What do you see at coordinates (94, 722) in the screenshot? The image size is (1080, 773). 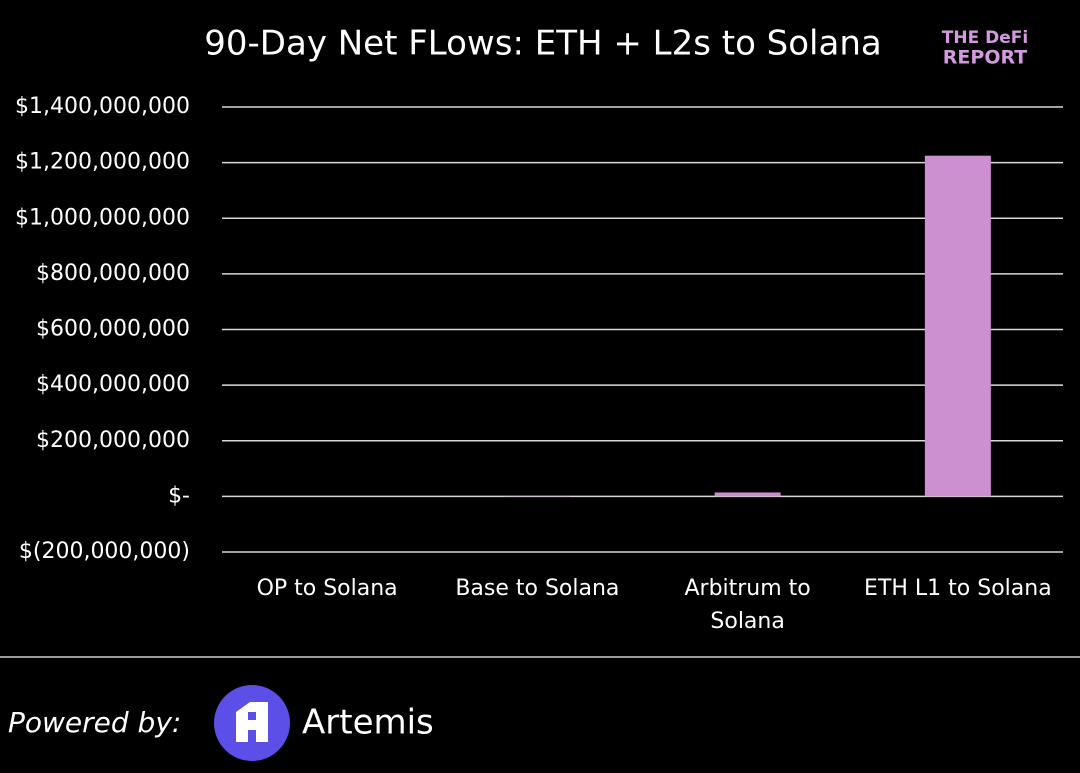 I see `powered-by: Powered by:` at bounding box center [94, 722].